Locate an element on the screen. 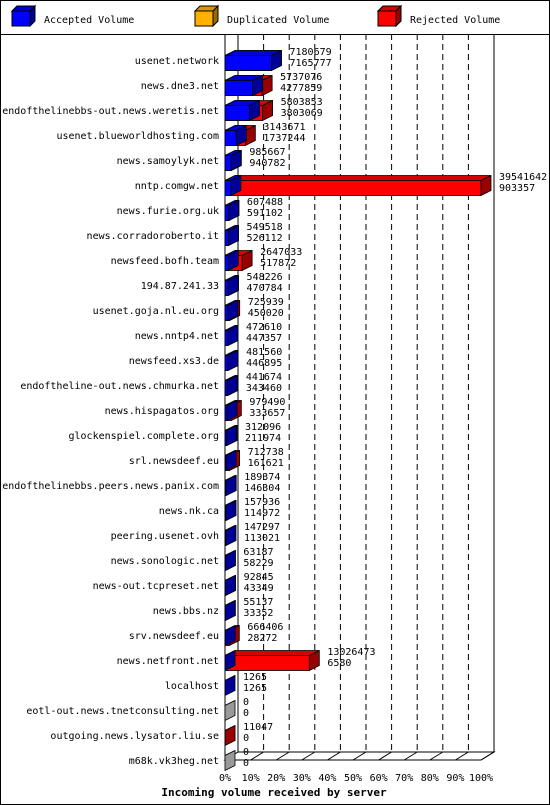 The width and height of the screenshot is (550, 805). legend-swatch-side is located at coordinates (398, 16).